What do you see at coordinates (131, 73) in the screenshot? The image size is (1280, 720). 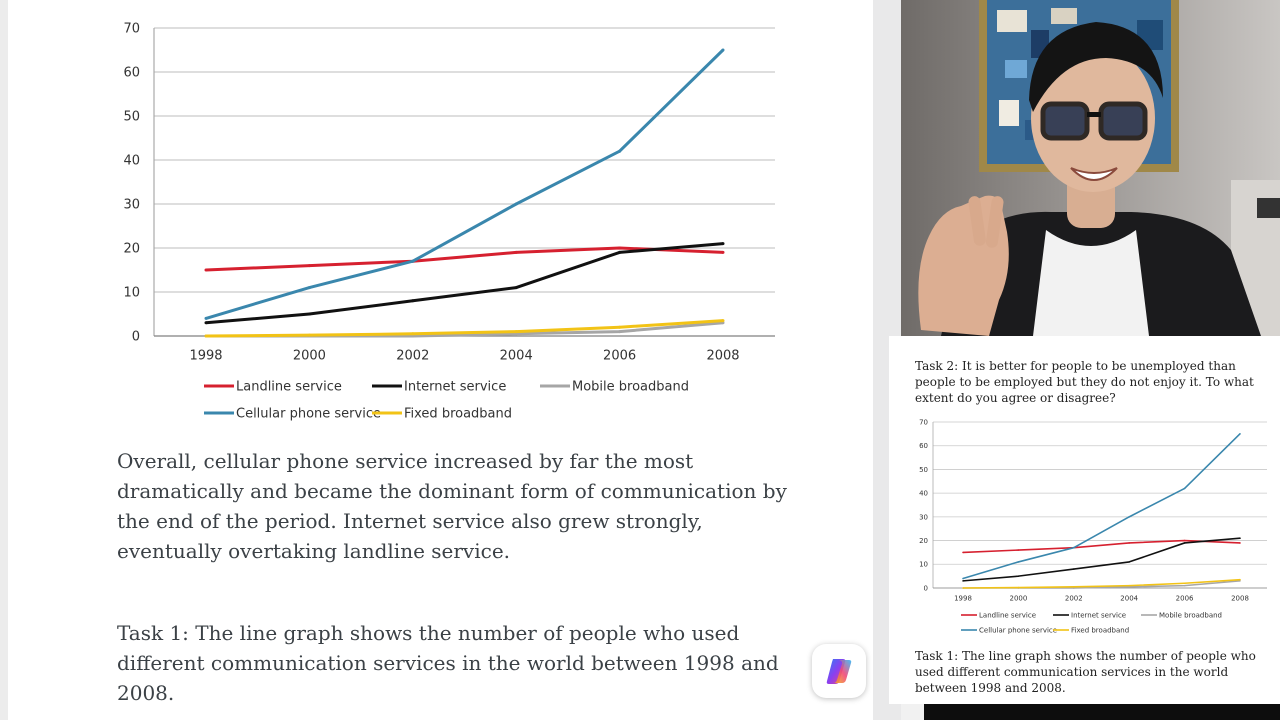 I see `y-tick-label: 60` at bounding box center [131, 73].